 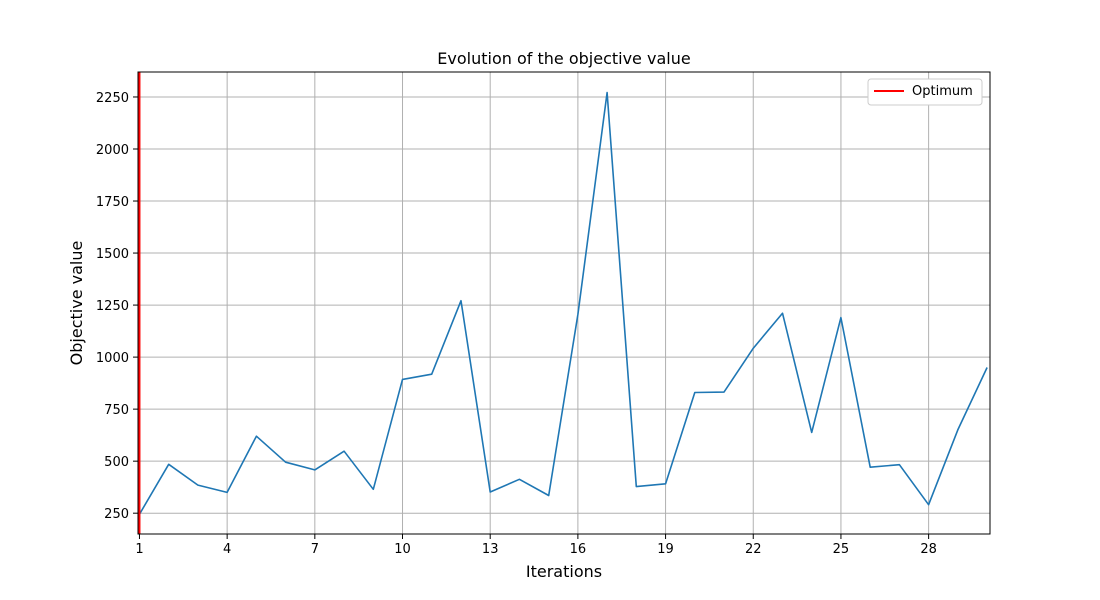 I want to click on x-tick-label: 22, so click(x=753, y=549).